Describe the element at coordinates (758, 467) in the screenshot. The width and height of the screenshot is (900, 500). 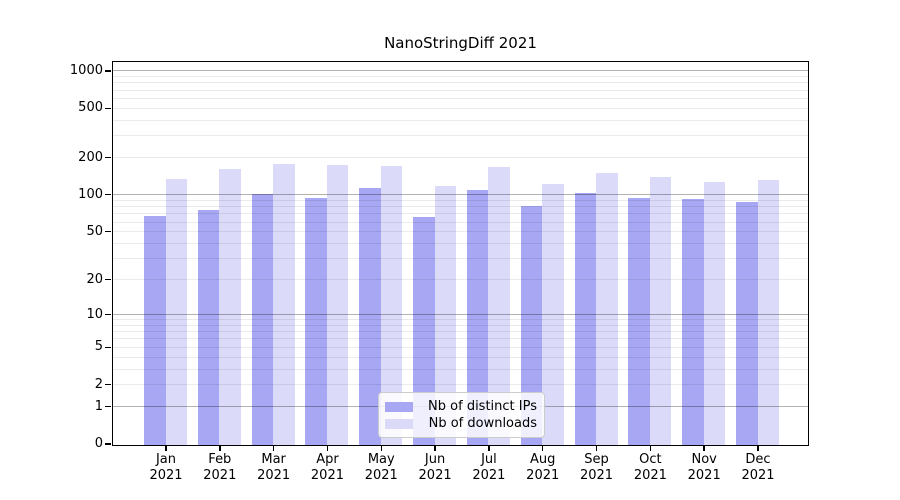
I see `x-axis-tick-label-dec: Dec 2021` at that location.